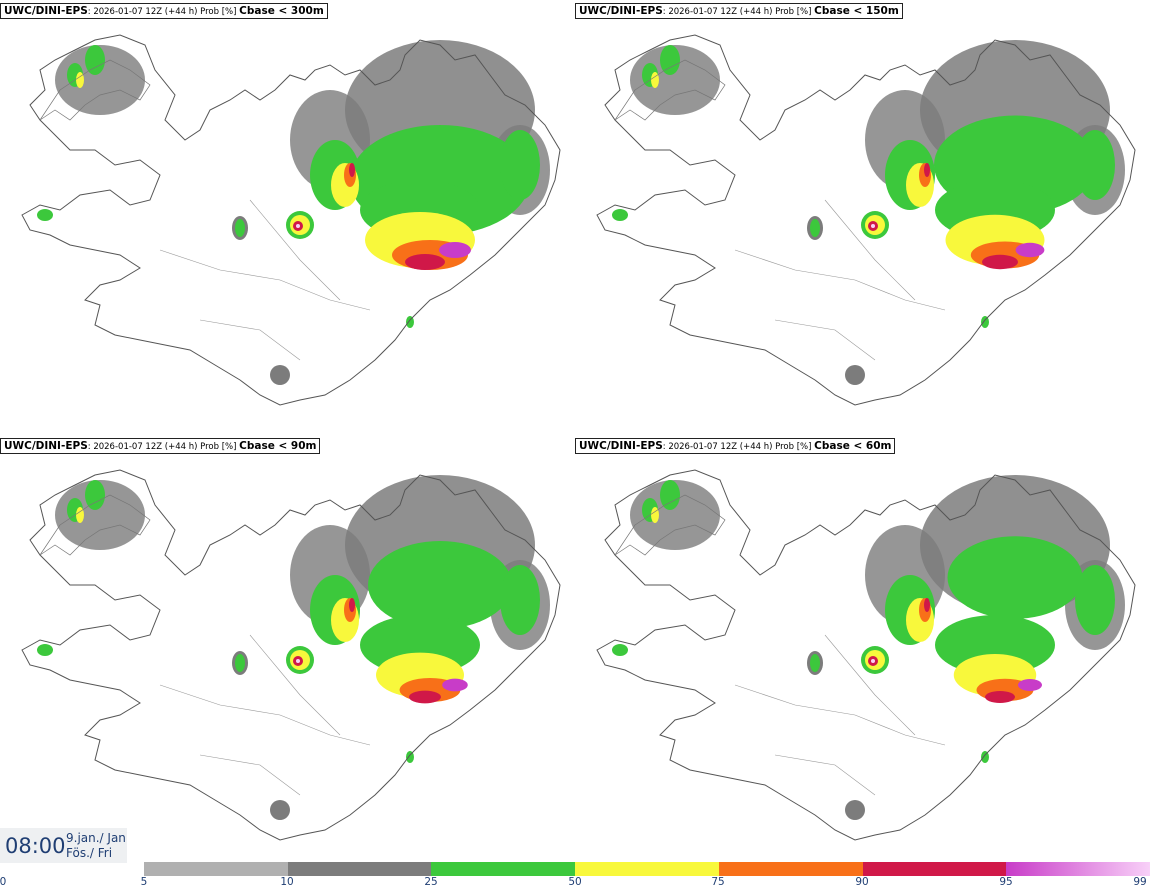 Image resolution: width=1150 pixels, height=891 pixels. What do you see at coordinates (3, 882) in the screenshot?
I see `colorbar-tick: 0` at bounding box center [3, 882].